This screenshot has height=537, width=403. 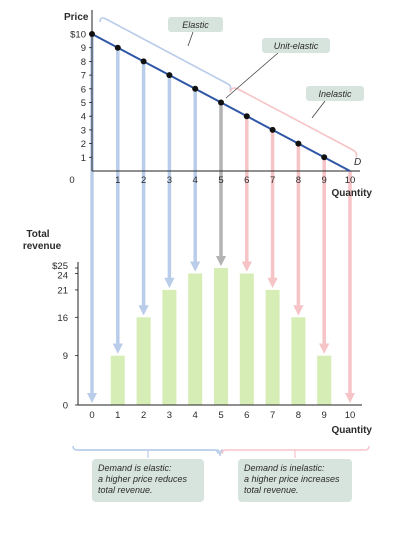 What do you see at coordinates (190, 39) in the screenshot?
I see `elastic-leader` at bounding box center [190, 39].